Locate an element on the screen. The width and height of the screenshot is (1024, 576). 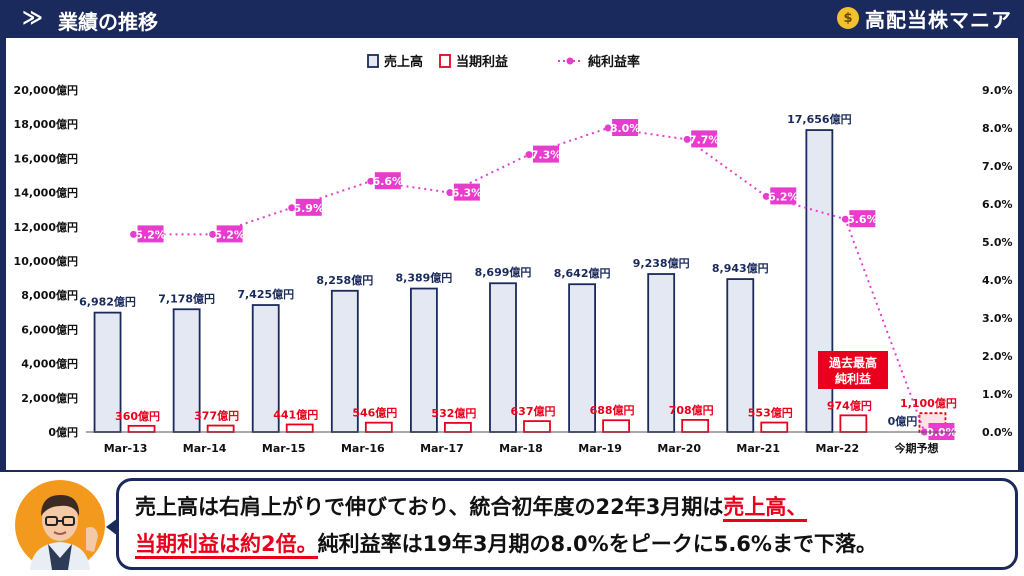
x-tick-label: Mar-17 is located at coordinates (442, 448).